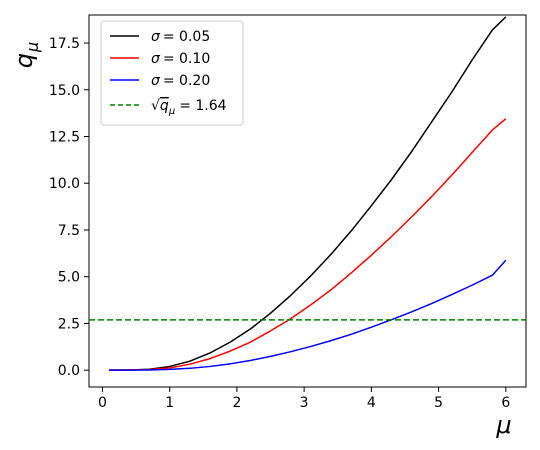 The height and width of the screenshot is (450, 540). What do you see at coordinates (64, 138) in the screenshot?
I see `y-tick-label: 12.5` at bounding box center [64, 138].